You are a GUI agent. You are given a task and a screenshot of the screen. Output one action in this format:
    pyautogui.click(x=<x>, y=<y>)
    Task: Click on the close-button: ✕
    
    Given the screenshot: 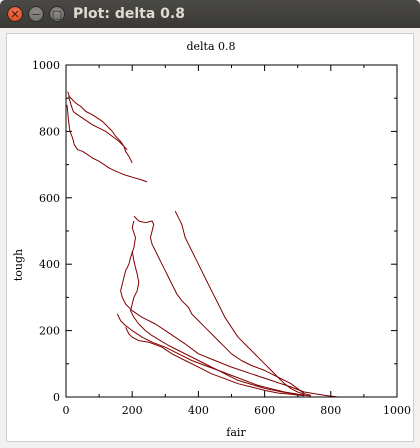 What is the action you would take?
    pyautogui.click(x=15, y=14)
    